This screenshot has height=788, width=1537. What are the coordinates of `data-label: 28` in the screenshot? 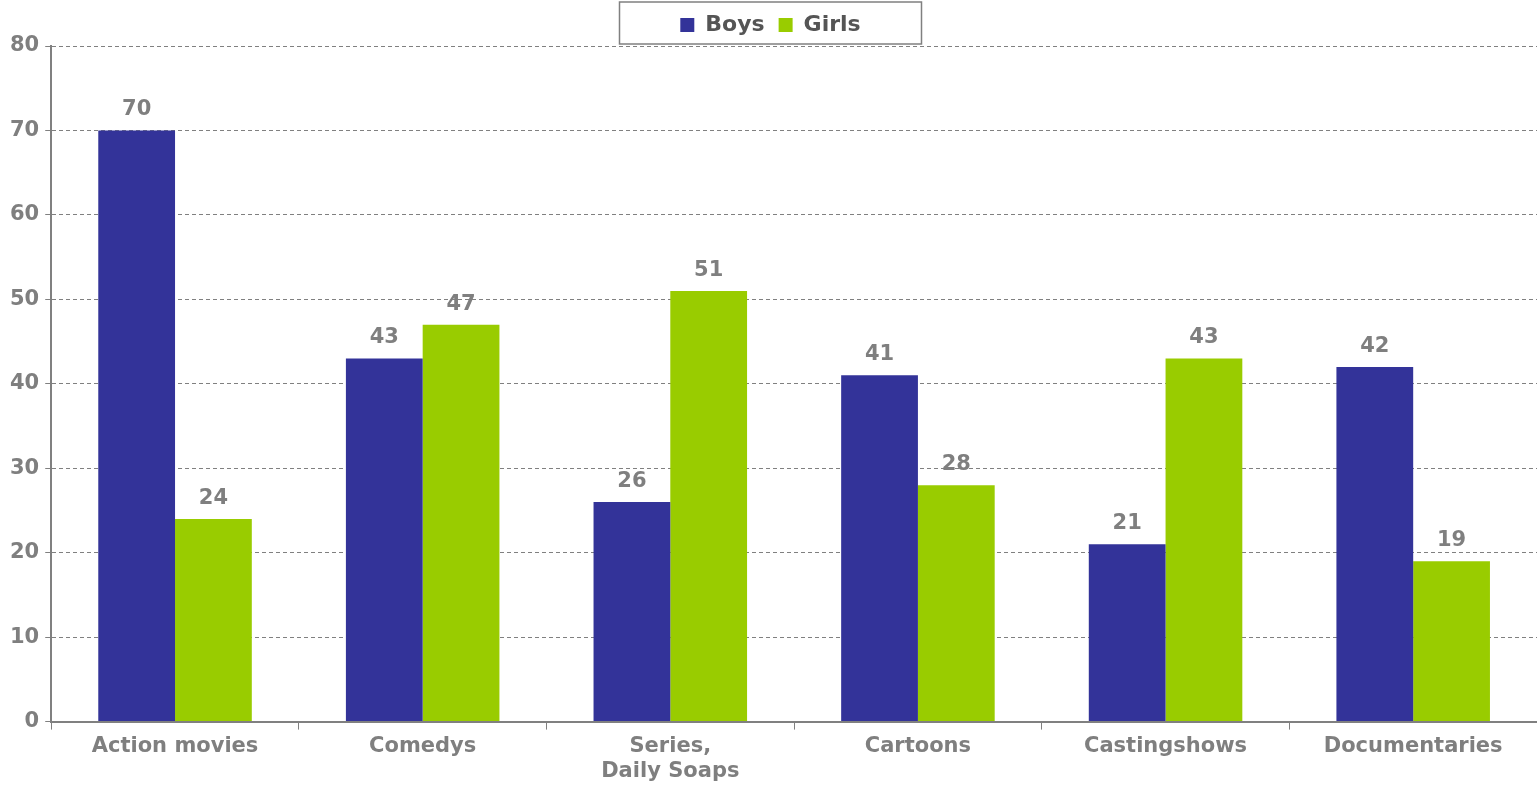 It's located at (956, 463).